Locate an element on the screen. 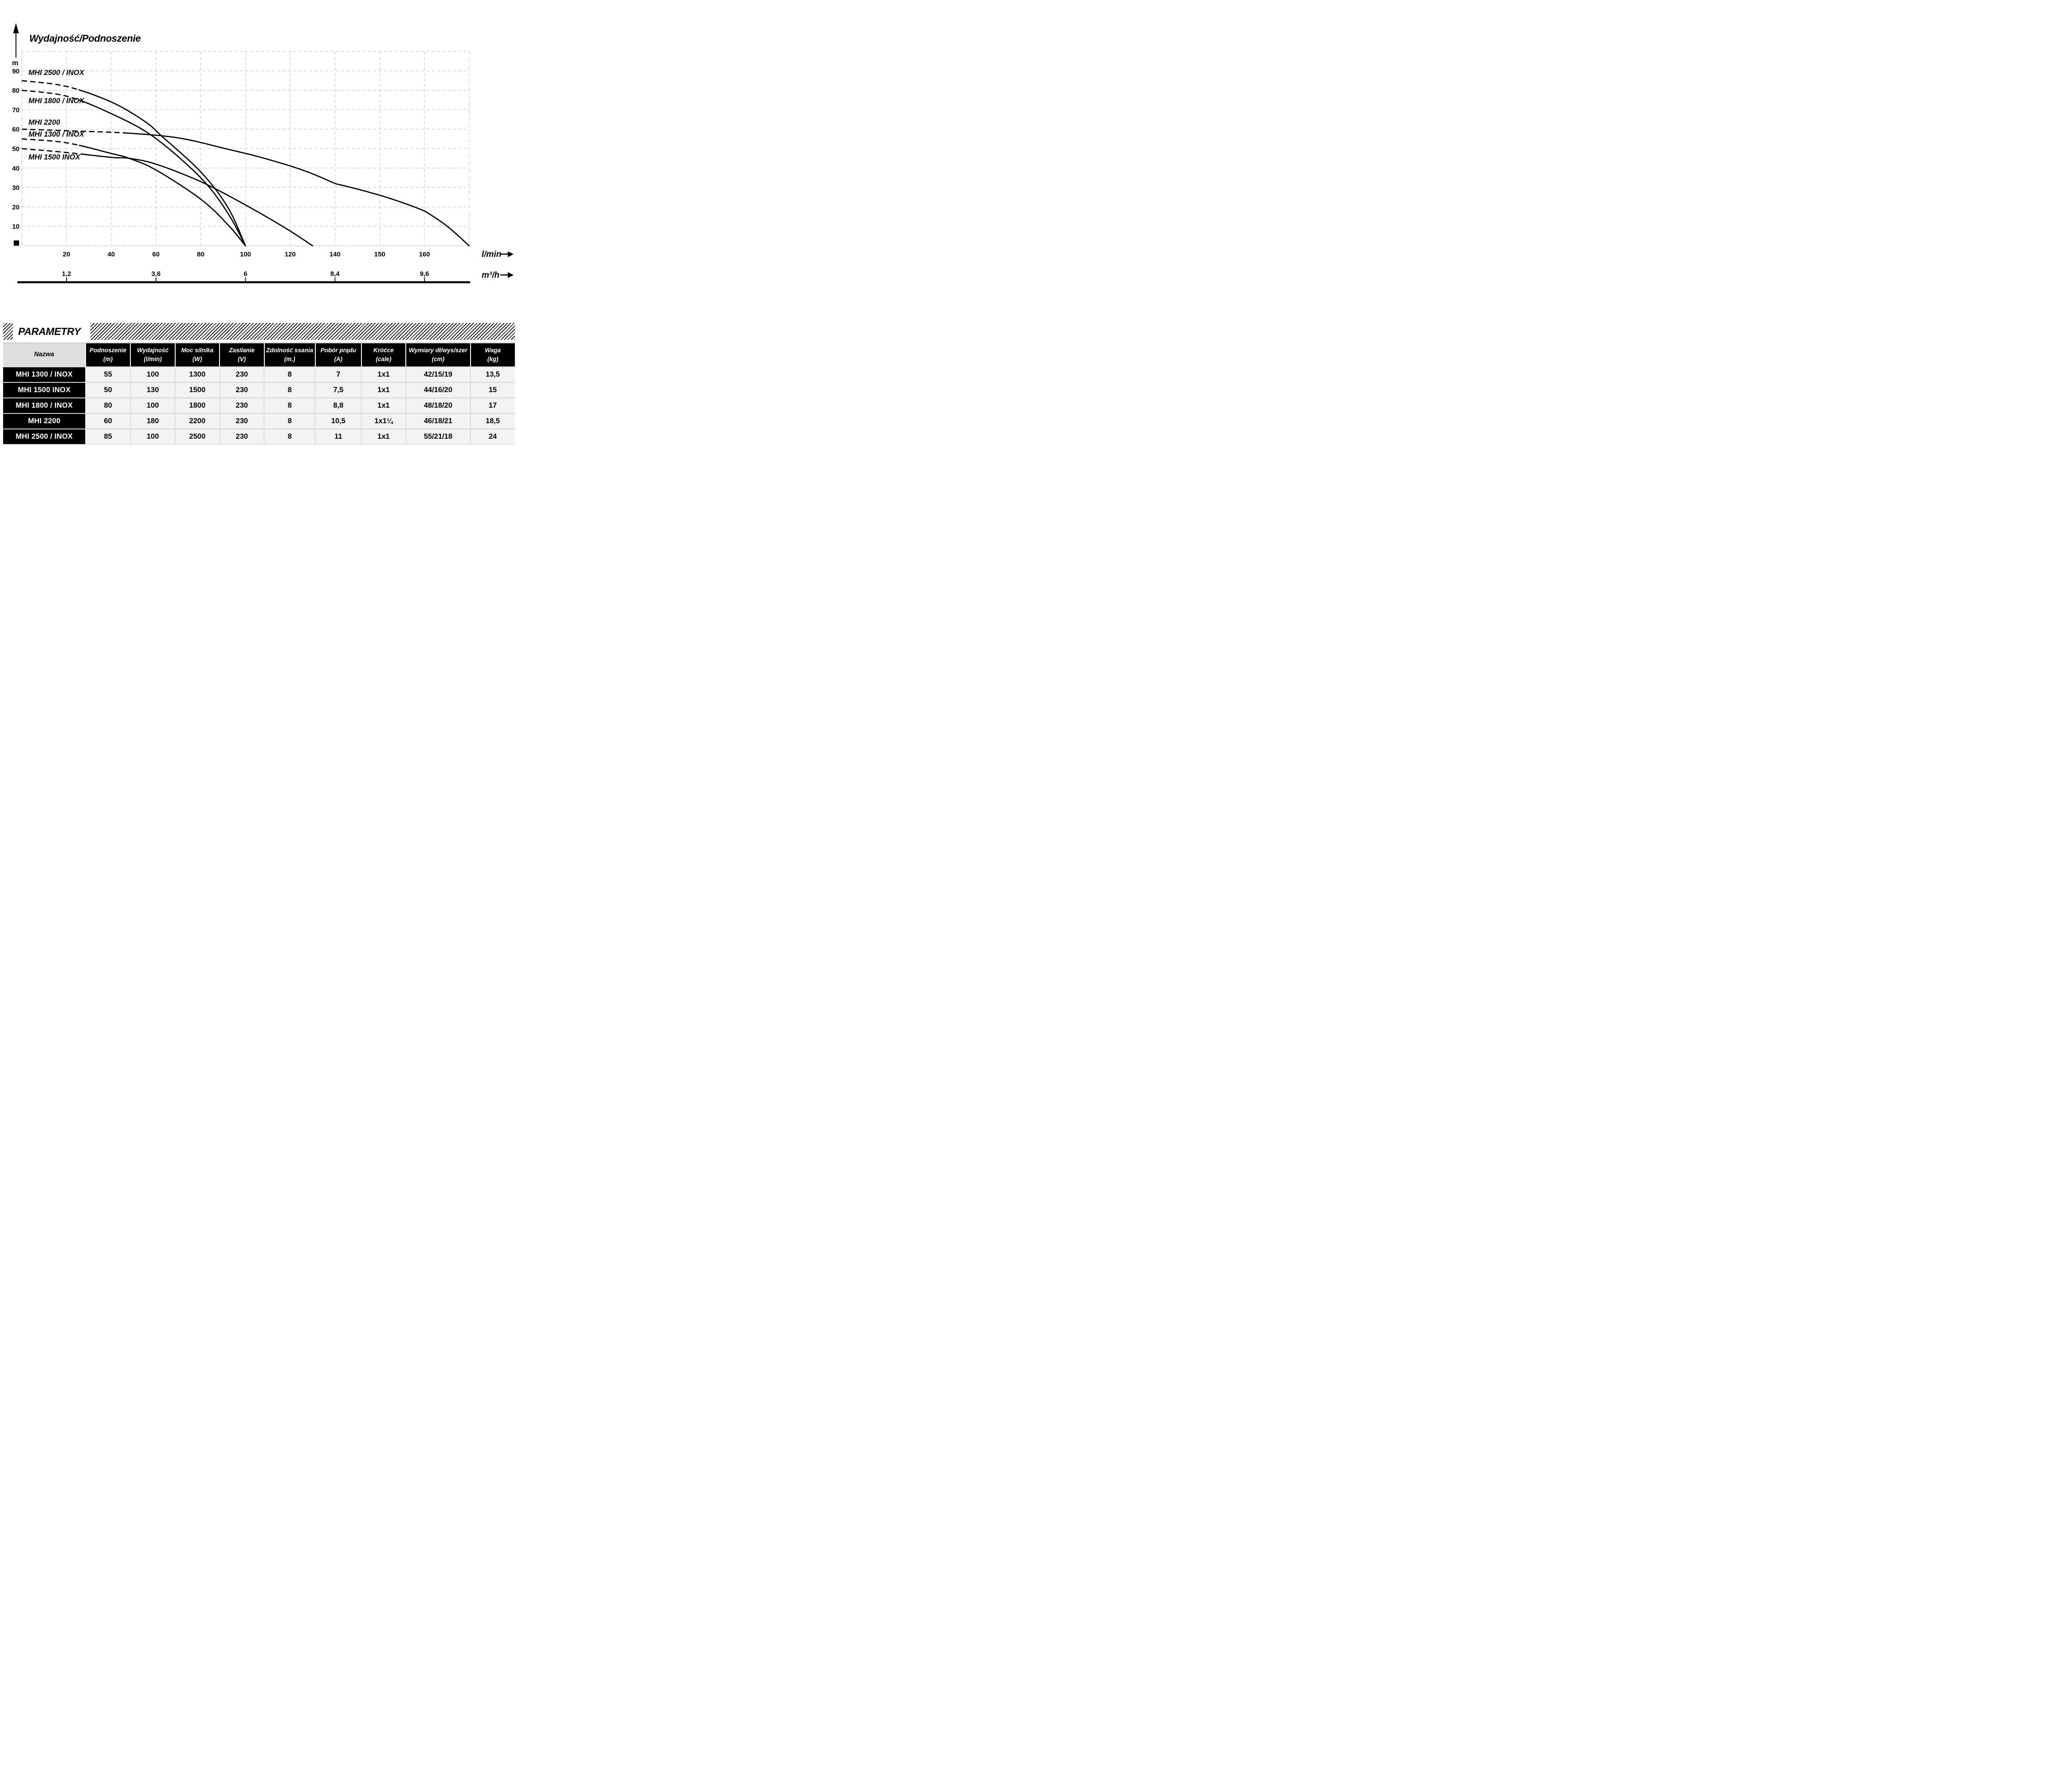 This screenshot has height=1778, width=2072. param-value-cell: 2200 is located at coordinates (197, 421).